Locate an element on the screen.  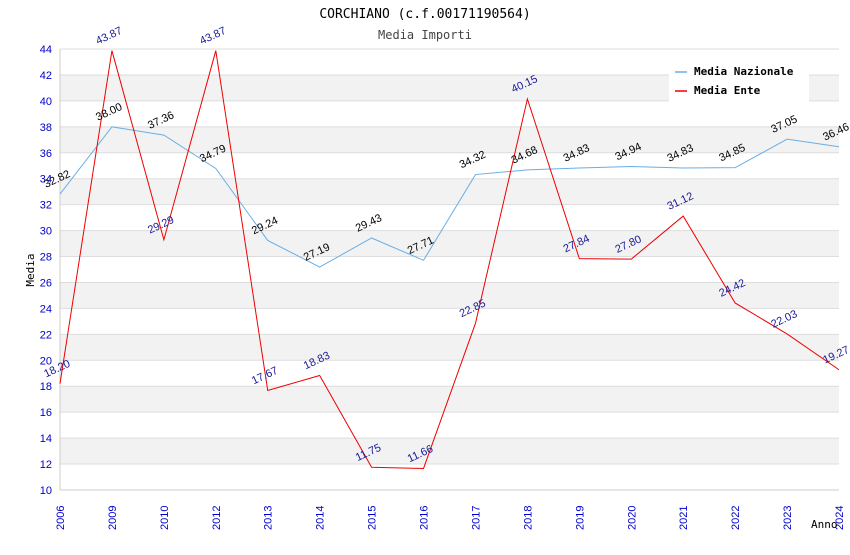
x-tick-label: 2018 is located at coordinates (528, 518).